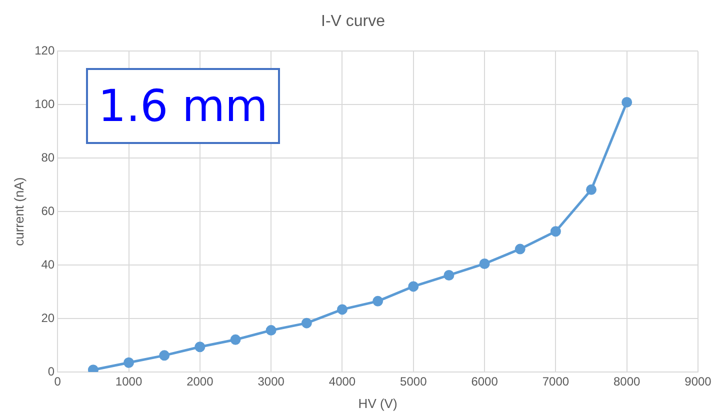 This screenshot has width=718, height=418. I want to click on y-tick-label: 40, so click(48, 264).